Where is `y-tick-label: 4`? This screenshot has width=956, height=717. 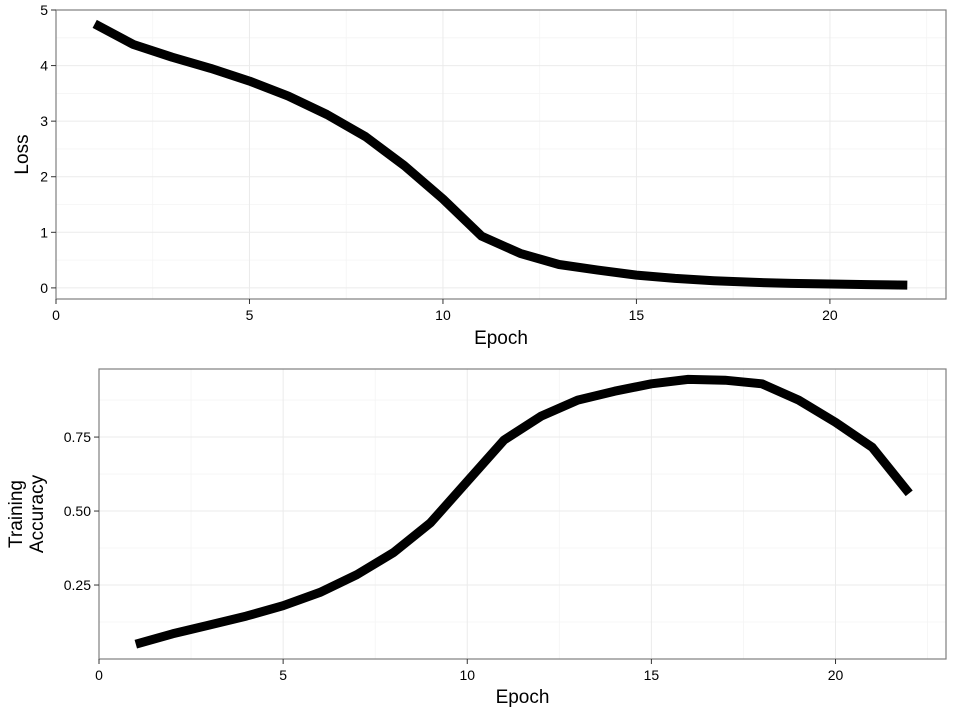 y-tick-label: 4 is located at coordinates (44, 66).